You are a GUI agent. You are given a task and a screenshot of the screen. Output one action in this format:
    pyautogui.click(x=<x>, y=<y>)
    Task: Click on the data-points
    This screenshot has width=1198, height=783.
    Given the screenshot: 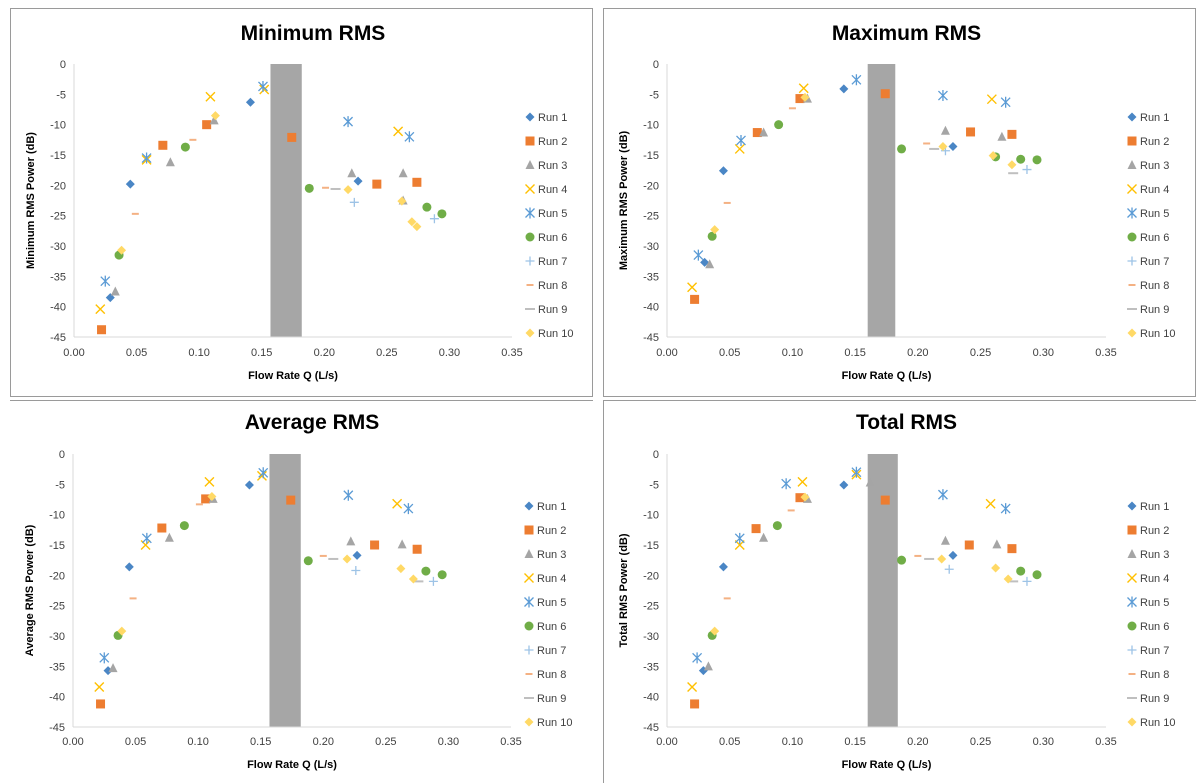 What is the action you would take?
    pyautogui.click(x=864, y=587)
    